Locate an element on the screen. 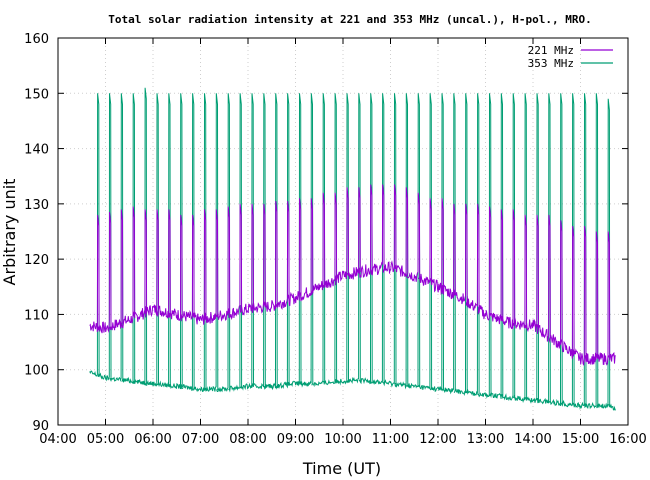 The image size is (650, 480). legend: 221 MHz 353 MHz is located at coordinates (570, 57).